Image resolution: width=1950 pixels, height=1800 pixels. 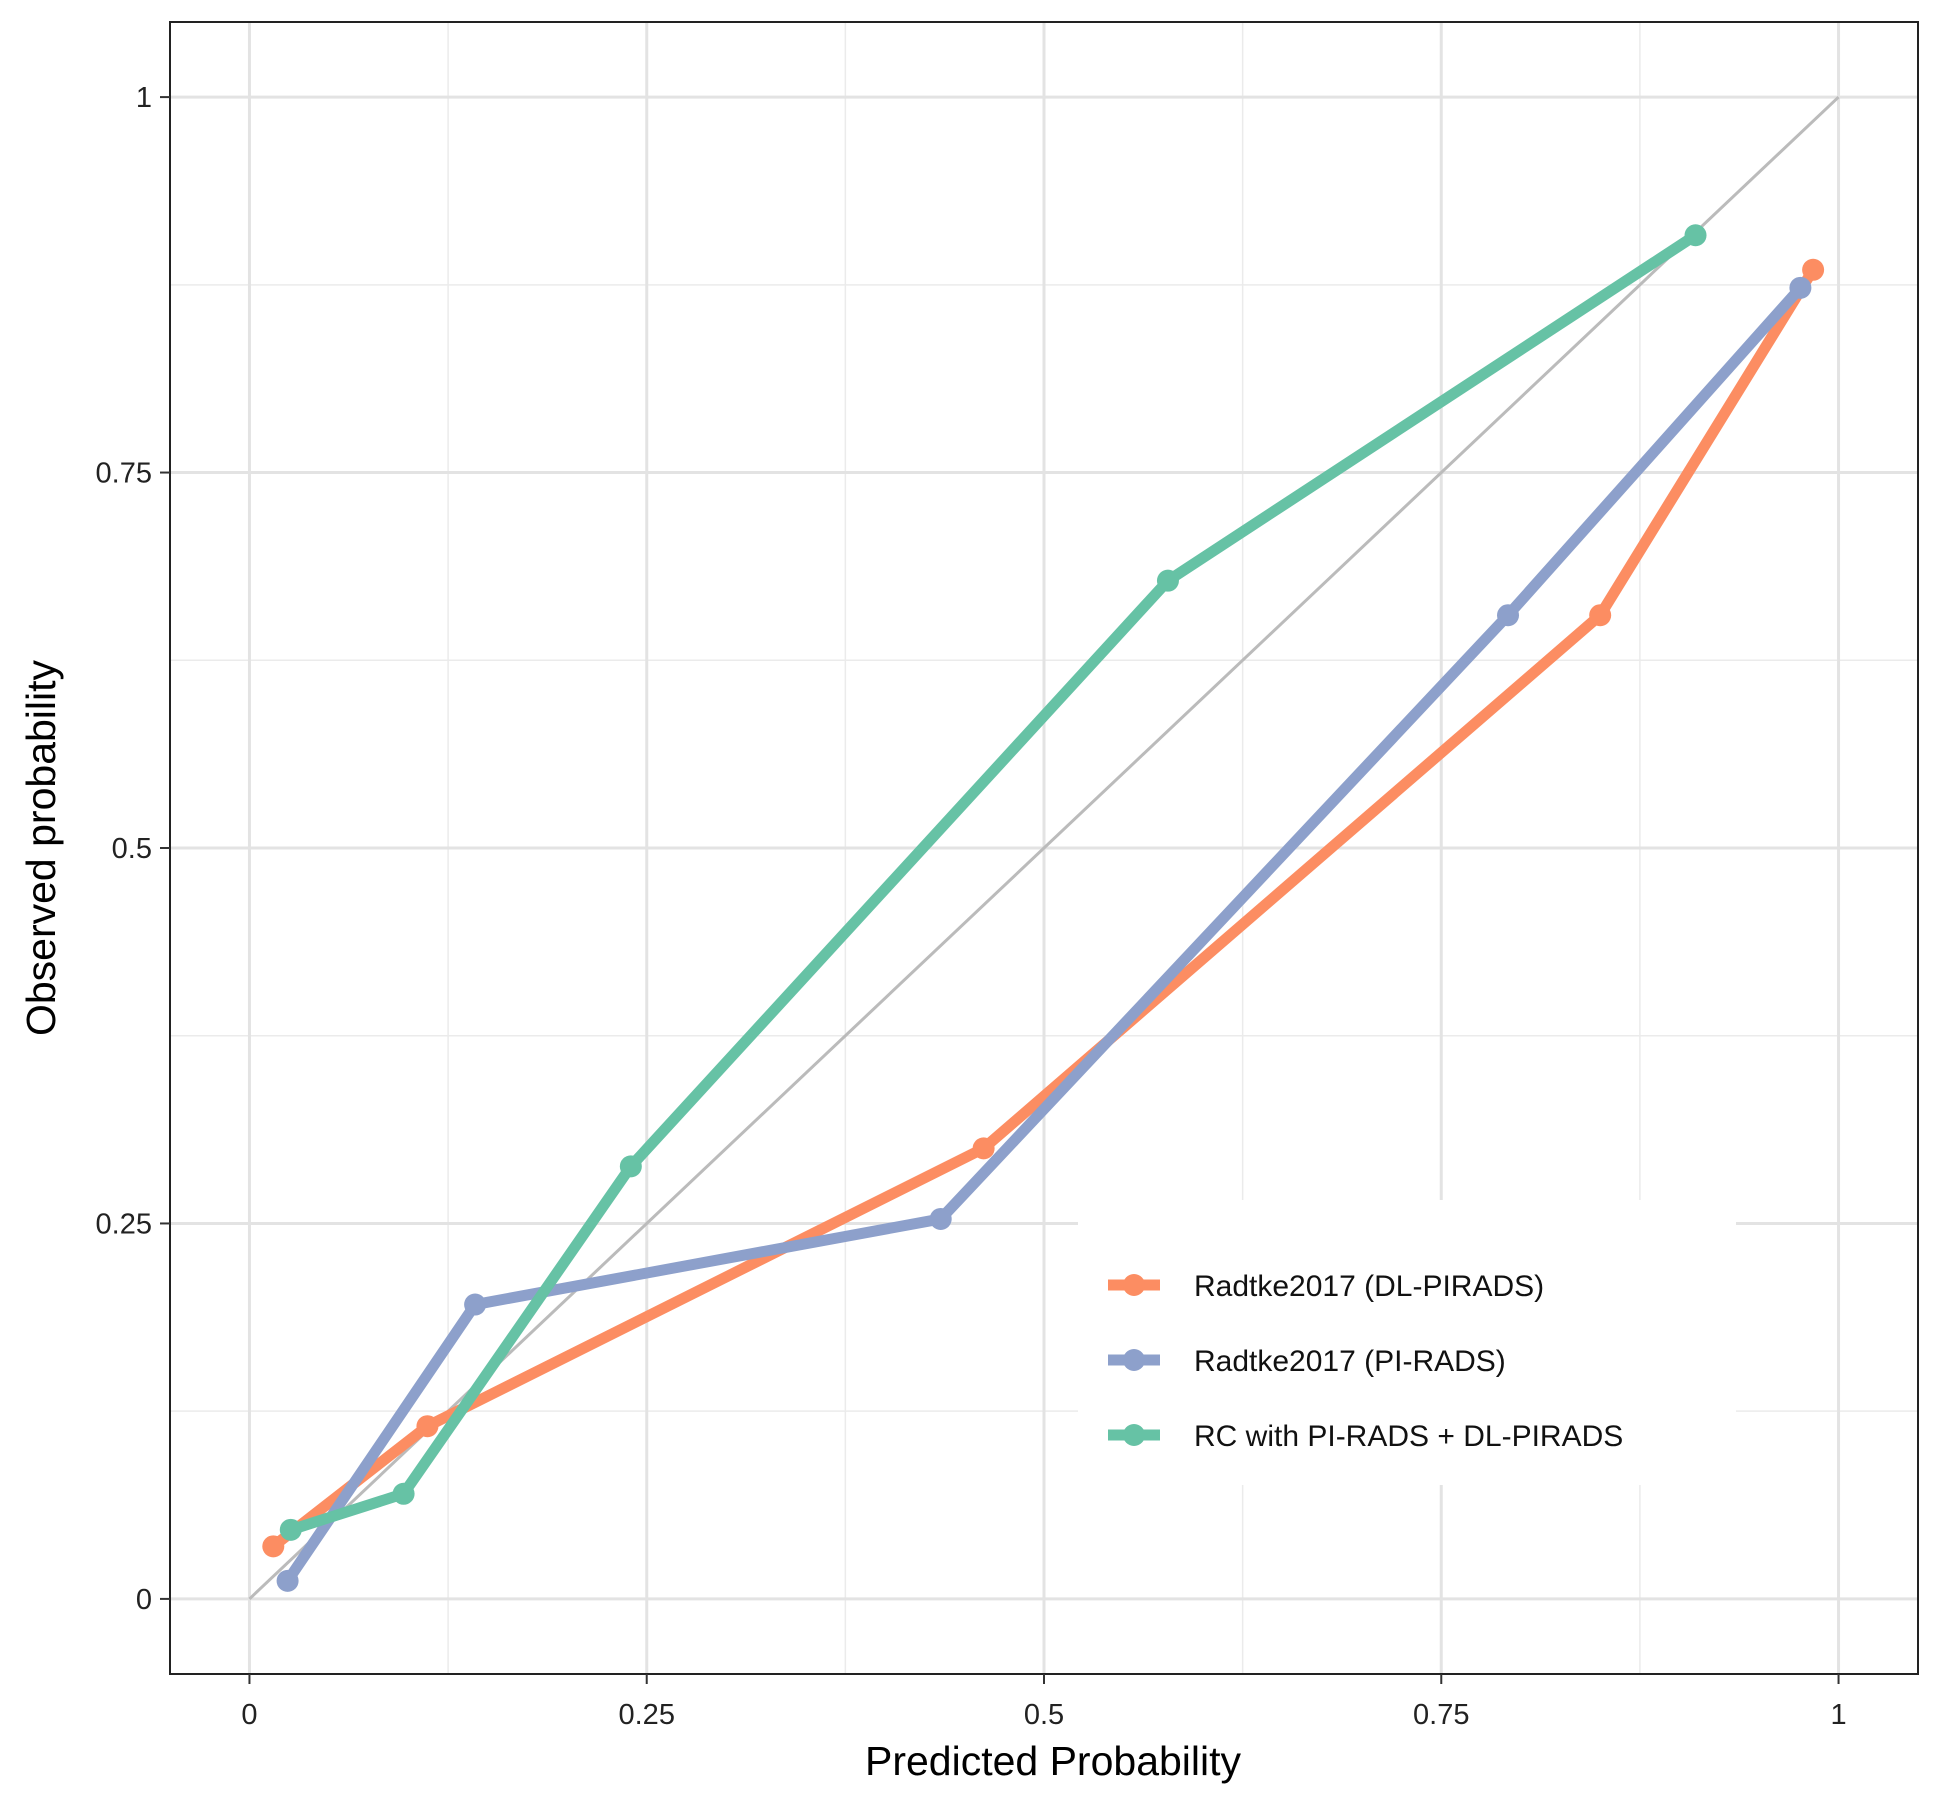 I want to click on legend-background, so click(x=1407, y=1342).